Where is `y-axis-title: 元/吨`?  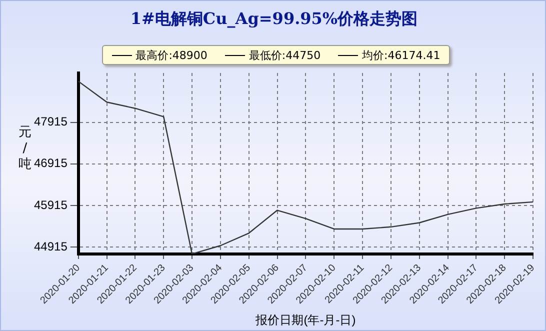 y-axis-title: 元/吨 is located at coordinates (25, 149).